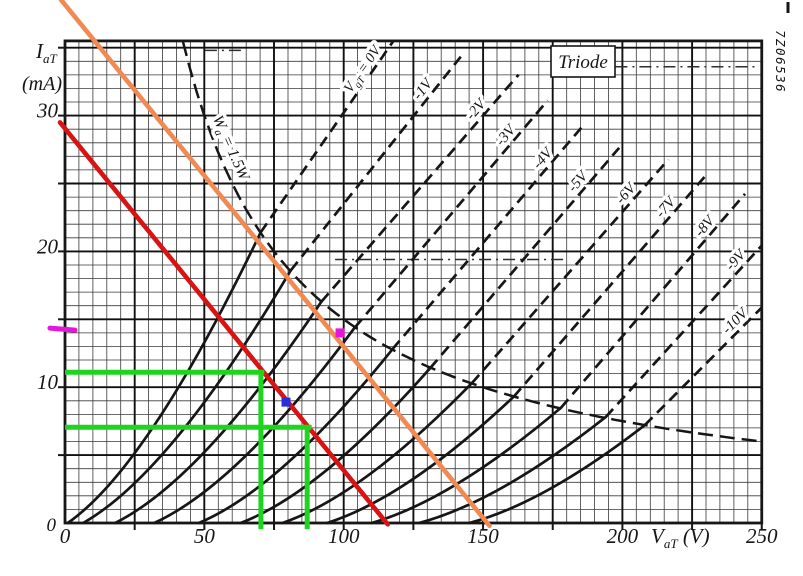  I want to click on y-tick-label-20: 20, so click(48, 246).